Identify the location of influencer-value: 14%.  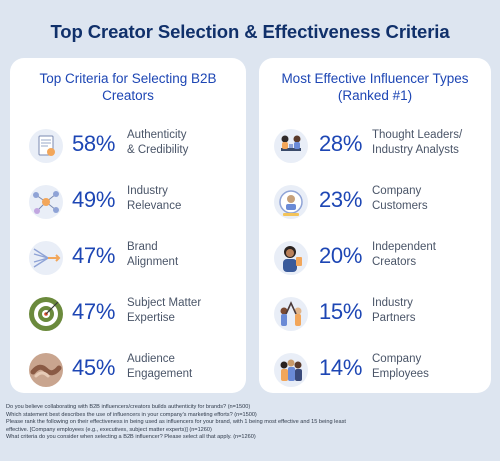
(341, 367).